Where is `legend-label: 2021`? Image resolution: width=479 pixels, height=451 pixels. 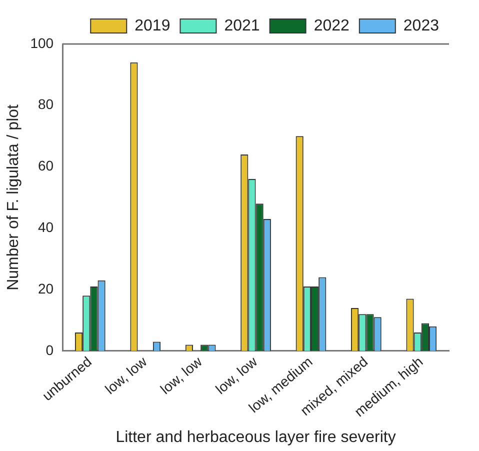
legend-label: 2021 is located at coordinates (242, 25).